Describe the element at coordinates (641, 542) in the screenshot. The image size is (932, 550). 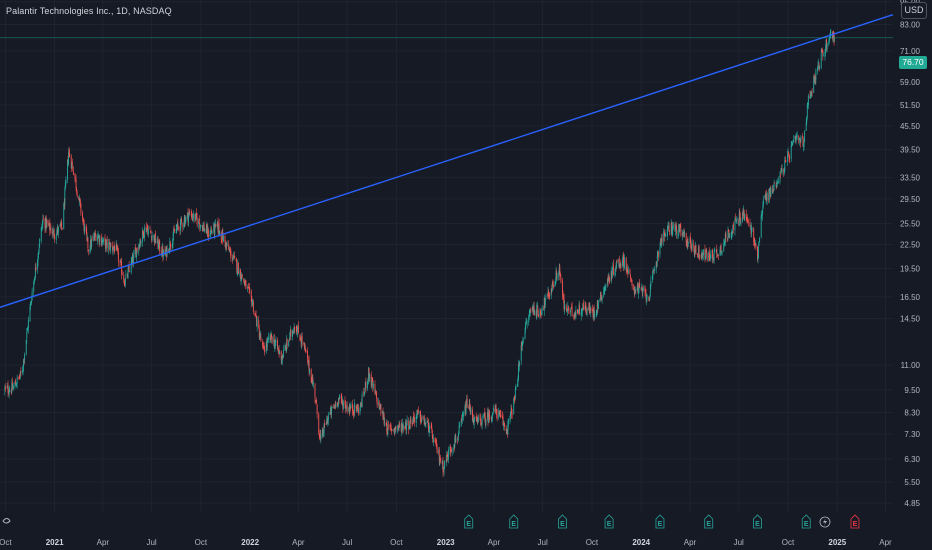
I see `time-tick-label: 2024` at that location.